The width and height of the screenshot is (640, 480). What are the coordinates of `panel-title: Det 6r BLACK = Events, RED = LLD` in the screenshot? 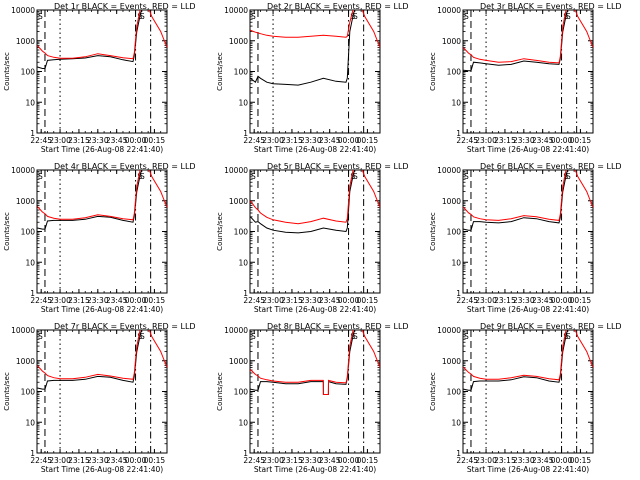 It's located at (551, 166).